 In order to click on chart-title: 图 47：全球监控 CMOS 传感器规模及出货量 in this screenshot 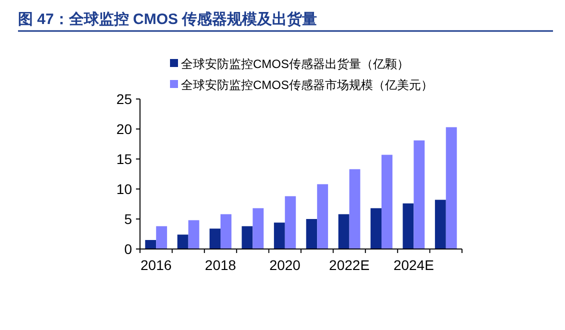, I will do `click(168, 19)`.